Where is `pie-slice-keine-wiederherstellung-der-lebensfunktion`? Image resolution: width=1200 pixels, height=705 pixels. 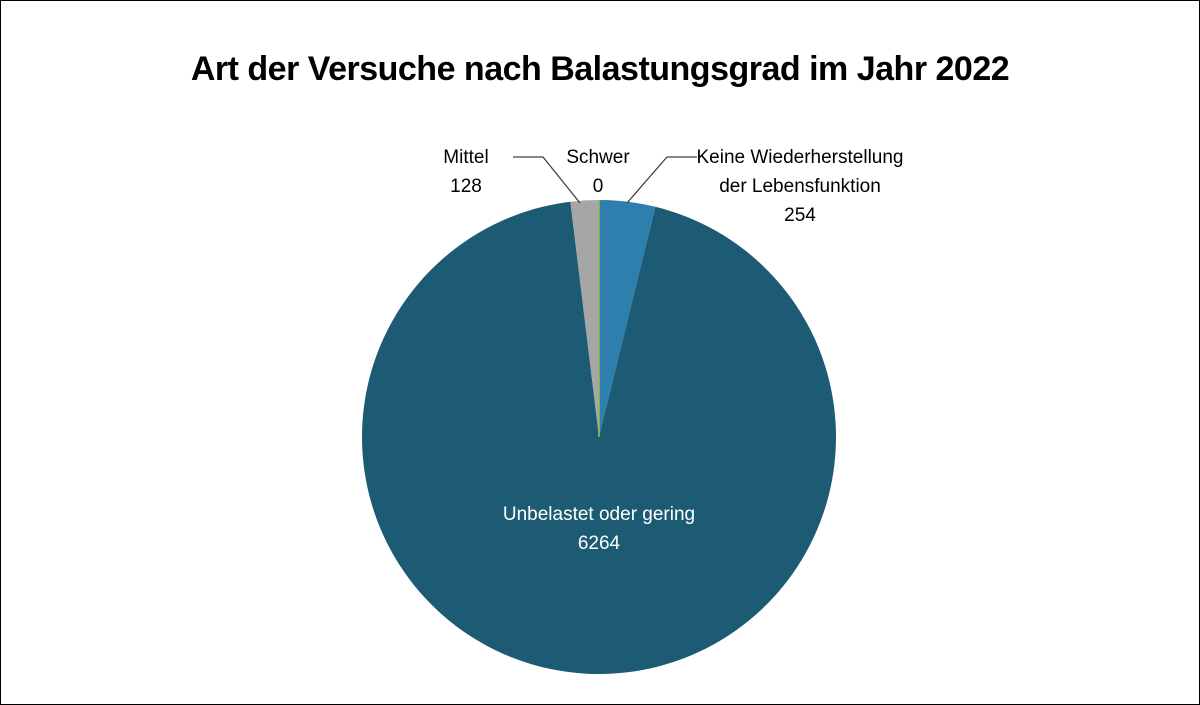
pie-slice-keine-wiederherstellung-der-lebensfunktion is located at coordinates (627, 318).